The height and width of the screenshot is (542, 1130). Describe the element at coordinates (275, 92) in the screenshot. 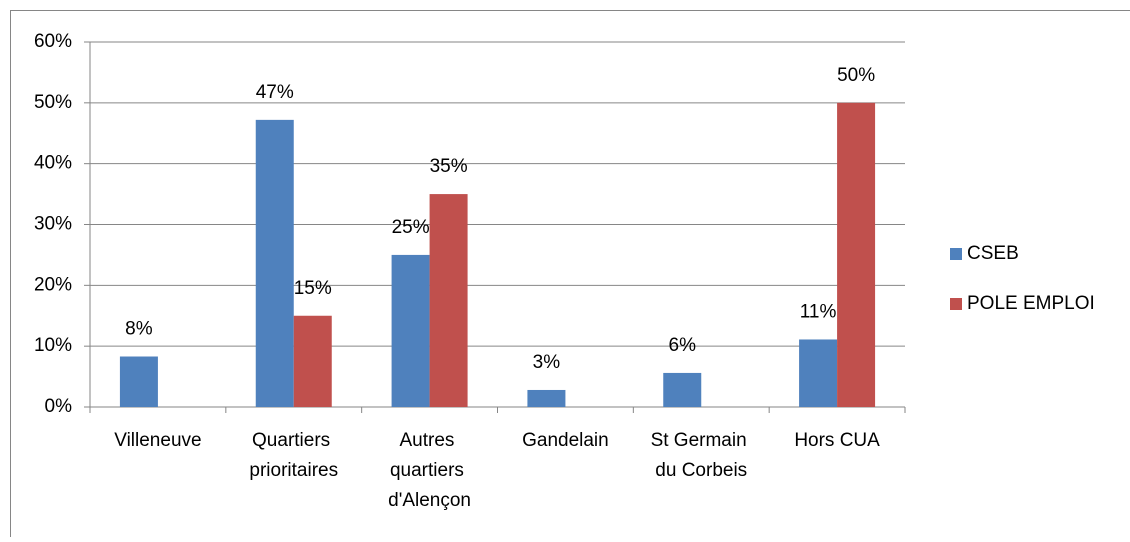

I see `data-label: 47%` at that location.